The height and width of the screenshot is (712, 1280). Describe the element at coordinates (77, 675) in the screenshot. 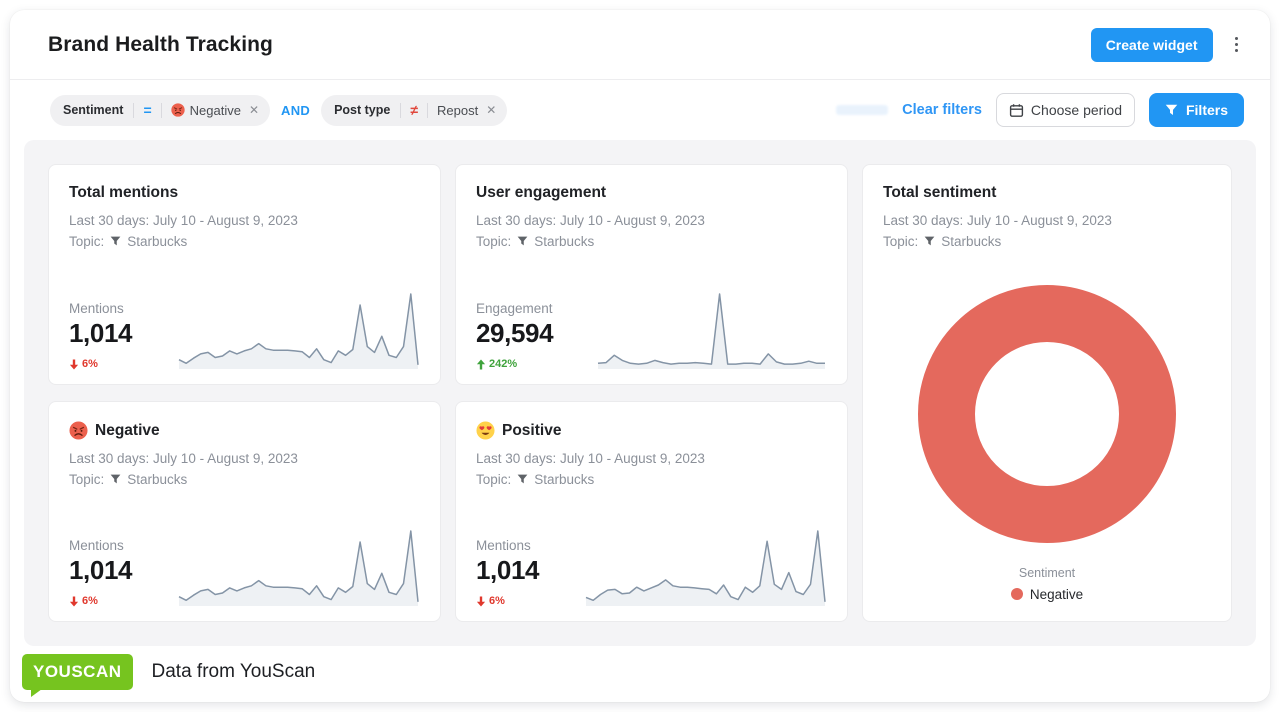

I see `youscan-logo: YOUSCAN` at that location.